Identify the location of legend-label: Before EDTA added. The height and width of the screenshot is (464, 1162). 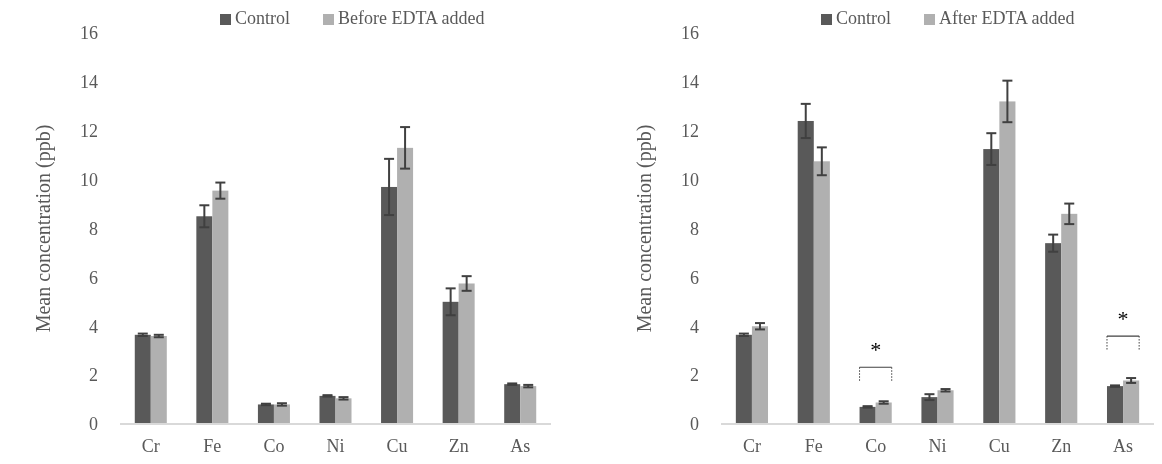
(411, 18).